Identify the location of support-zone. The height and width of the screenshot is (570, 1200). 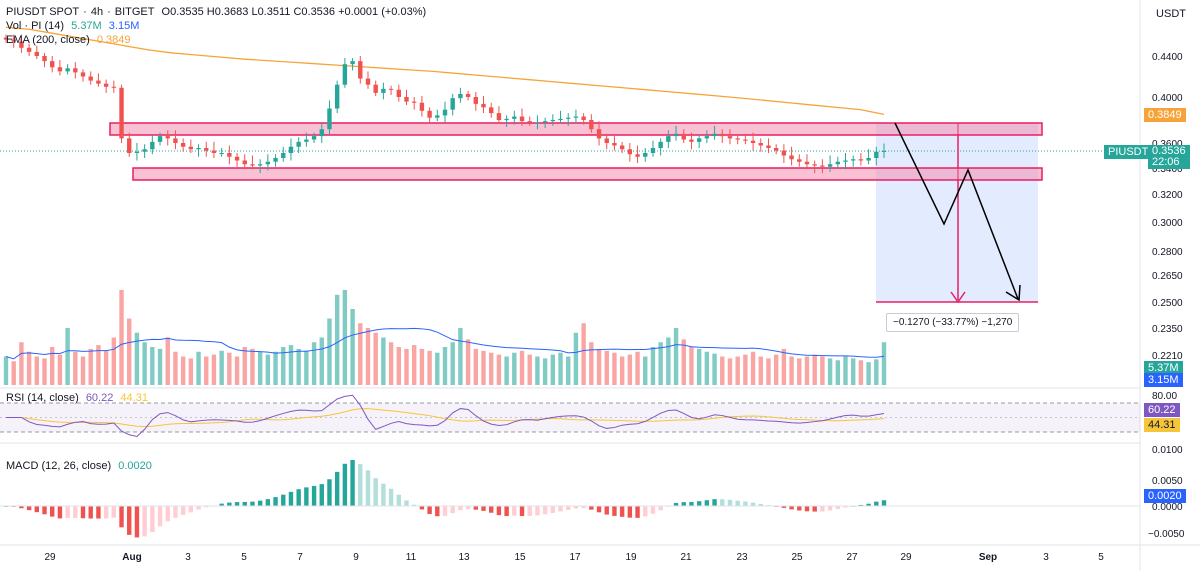
(587, 174).